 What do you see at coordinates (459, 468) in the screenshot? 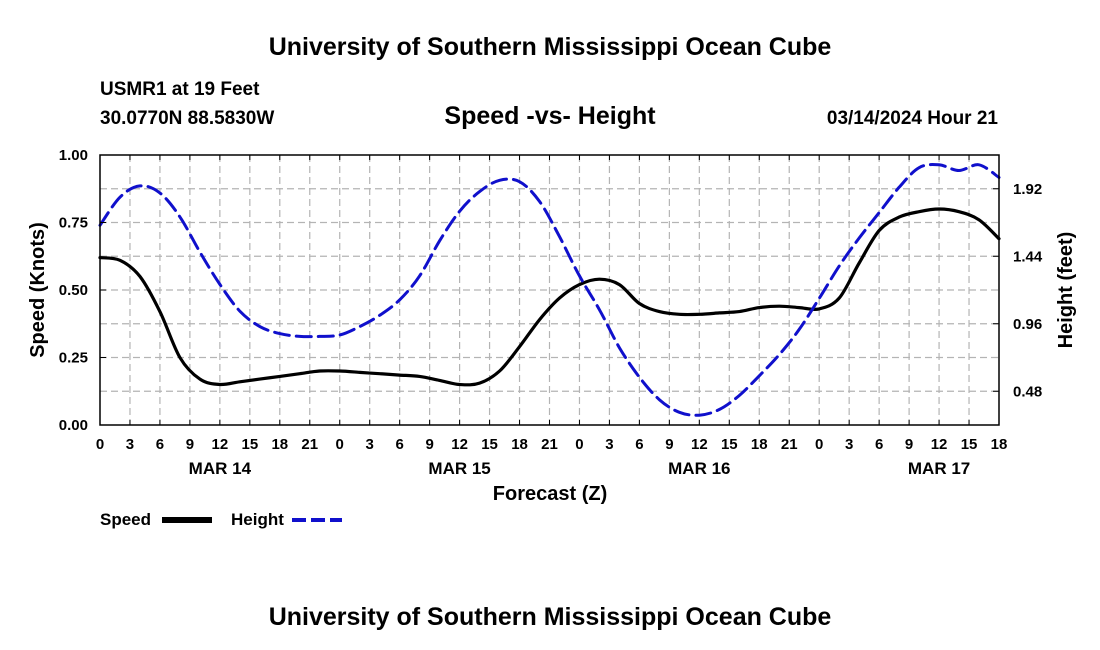
I see `x-date-label: MAR 15` at bounding box center [459, 468].